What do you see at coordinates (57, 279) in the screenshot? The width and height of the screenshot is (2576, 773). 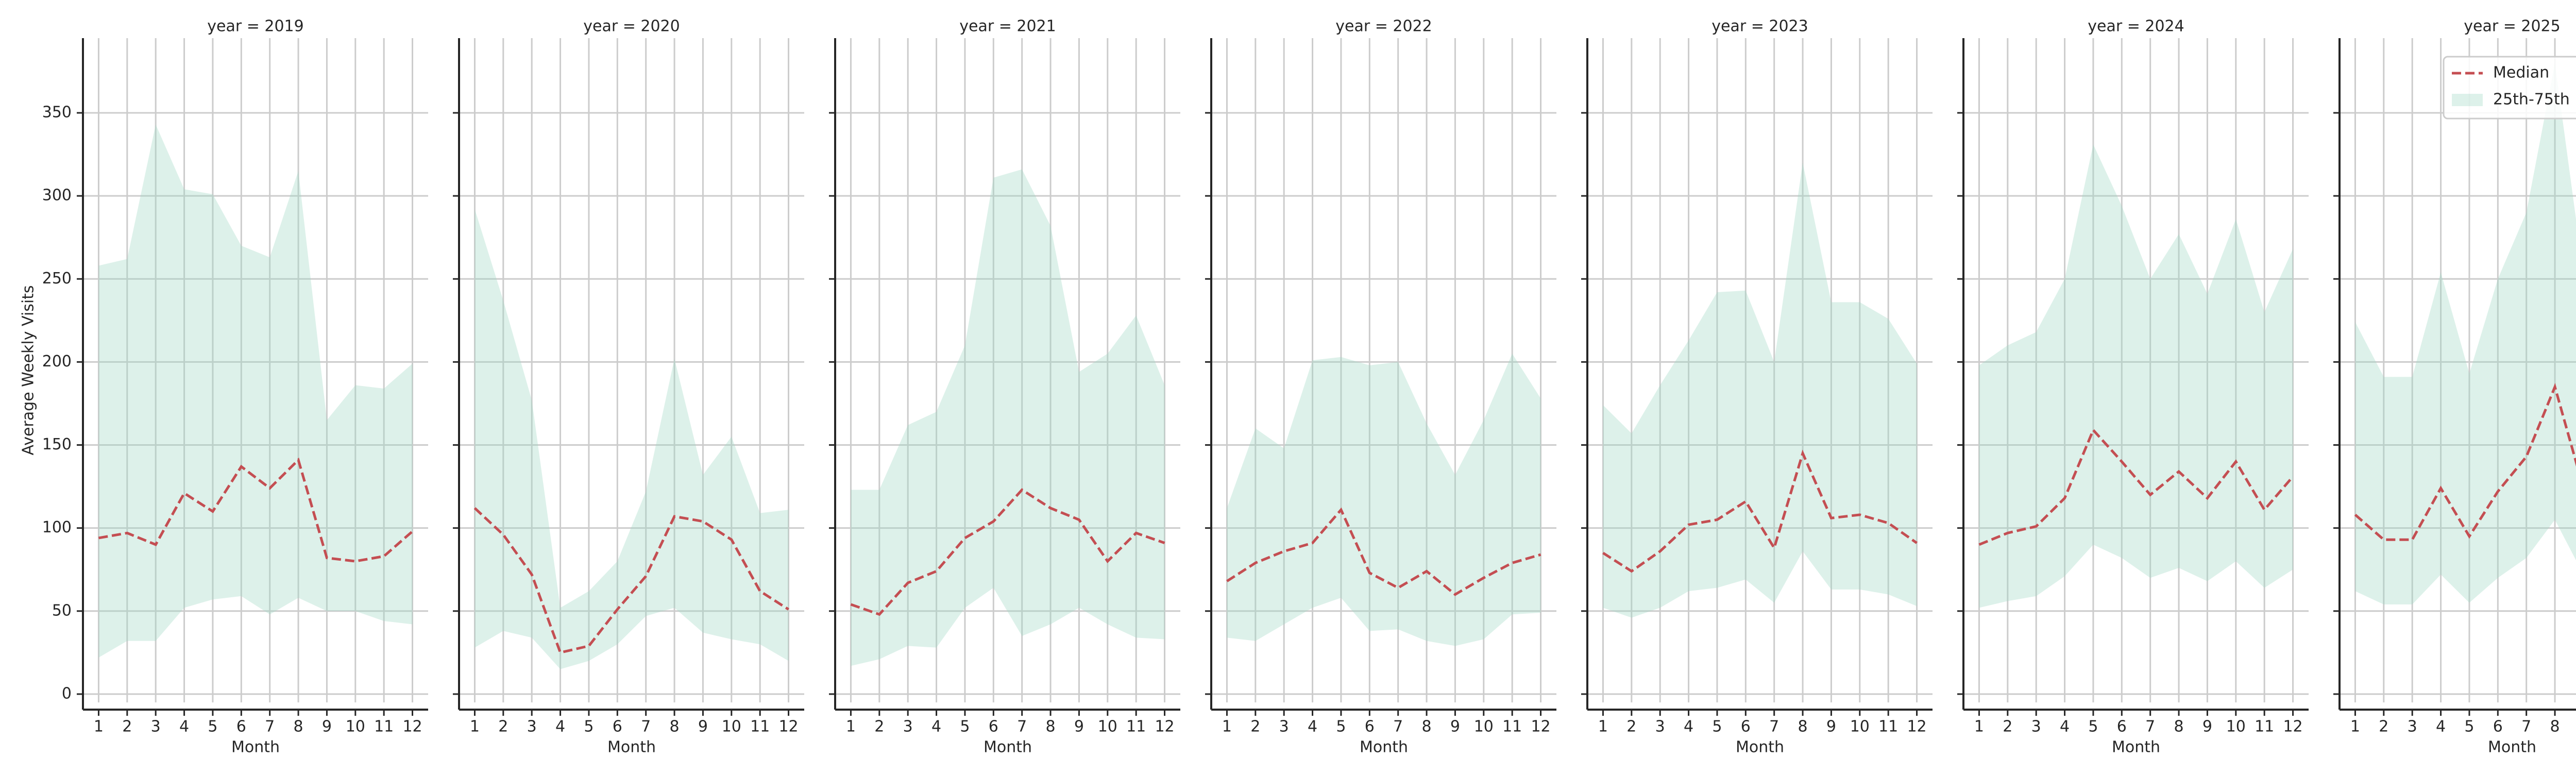 I see `y-tick-label: 250` at bounding box center [57, 279].